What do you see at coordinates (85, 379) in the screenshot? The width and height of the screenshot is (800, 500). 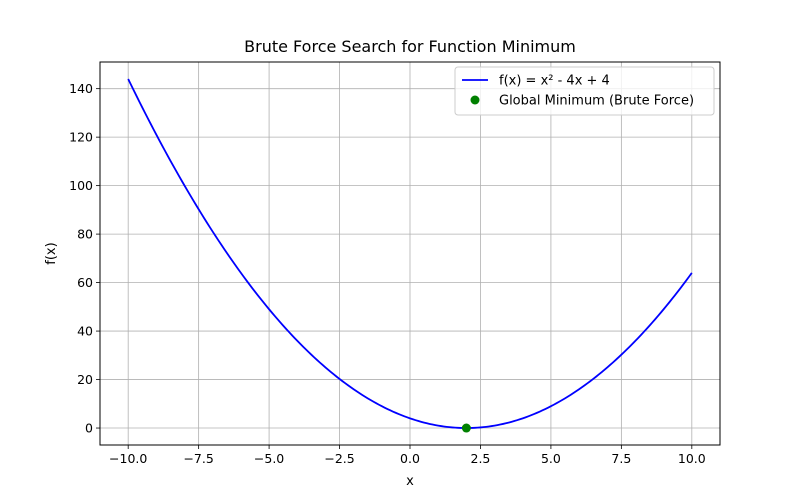 I see `y-tick-label: 20` at bounding box center [85, 379].